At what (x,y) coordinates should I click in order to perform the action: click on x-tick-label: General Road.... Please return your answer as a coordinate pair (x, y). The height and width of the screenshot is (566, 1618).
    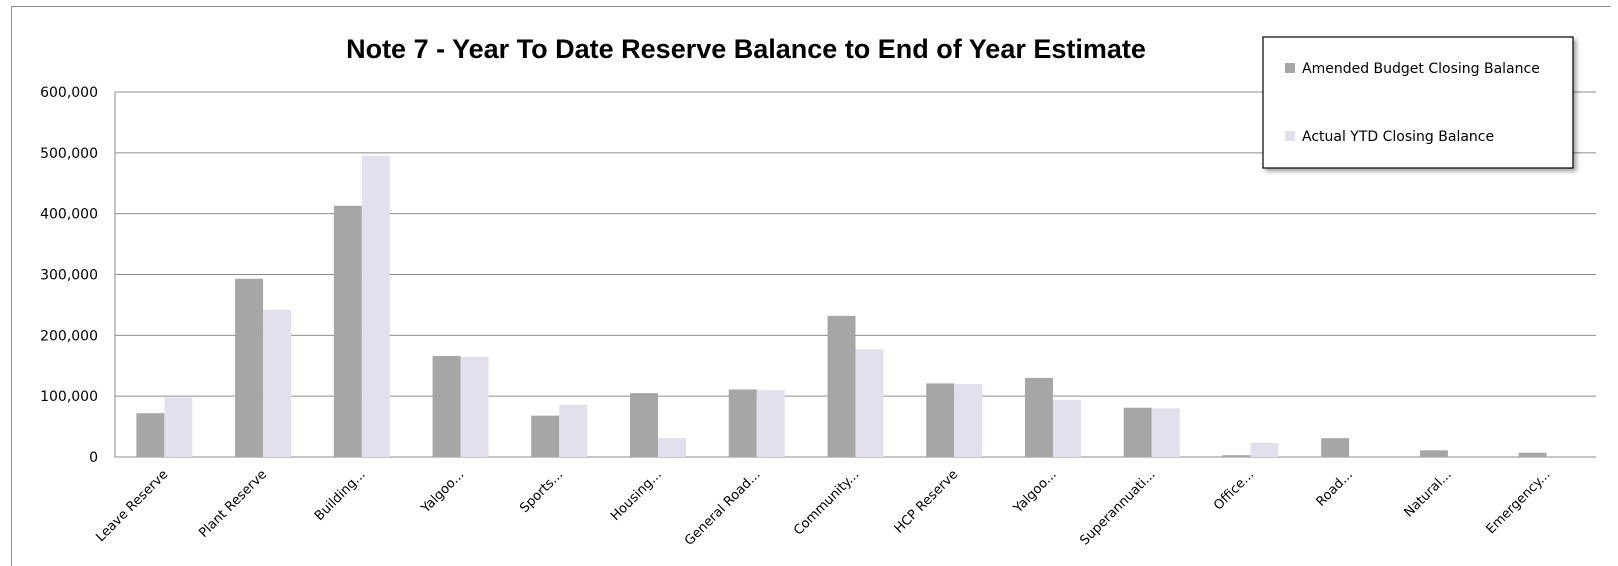
    Looking at the image, I should click on (723, 508).